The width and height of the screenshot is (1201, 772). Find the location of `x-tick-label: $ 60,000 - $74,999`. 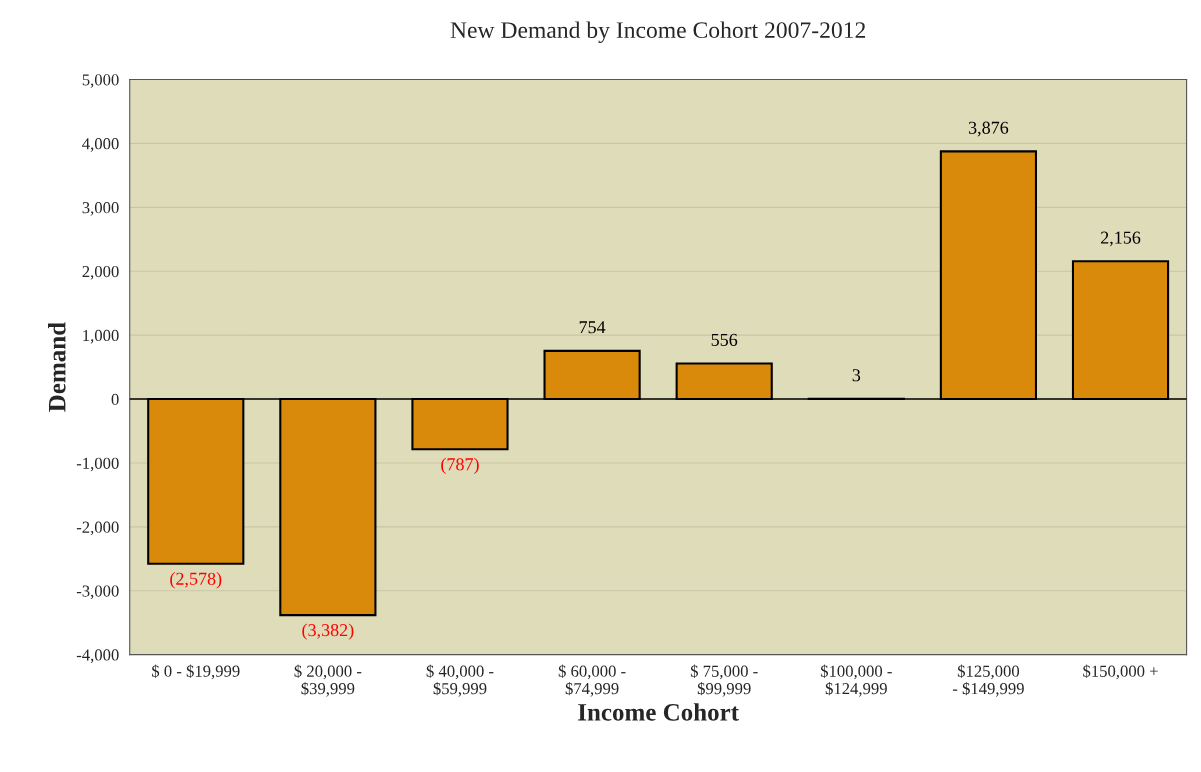

x-tick-label: $ 60,000 - $74,999 is located at coordinates (592, 680).